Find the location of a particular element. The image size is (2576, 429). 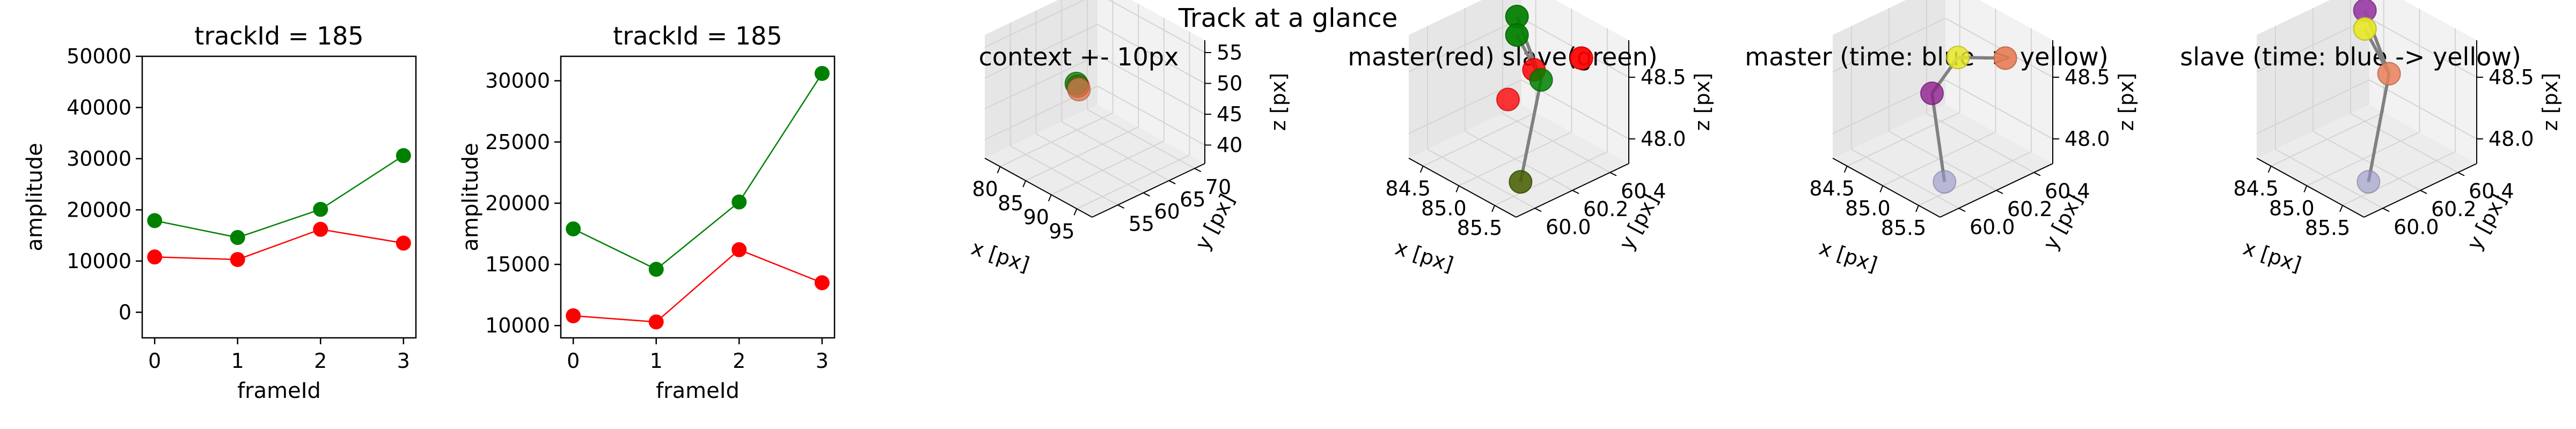

z-tick-label: 40 is located at coordinates (1229, 145).